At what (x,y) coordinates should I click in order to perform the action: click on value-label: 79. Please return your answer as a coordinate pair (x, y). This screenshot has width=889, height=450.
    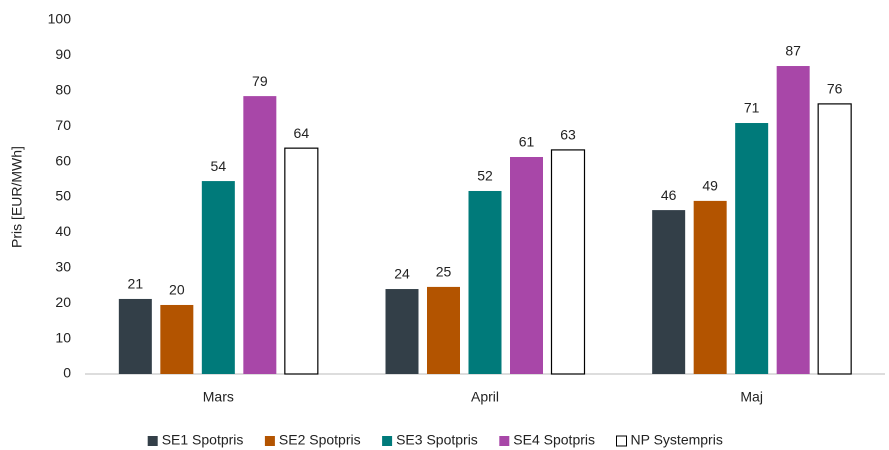
    Looking at the image, I should click on (260, 81).